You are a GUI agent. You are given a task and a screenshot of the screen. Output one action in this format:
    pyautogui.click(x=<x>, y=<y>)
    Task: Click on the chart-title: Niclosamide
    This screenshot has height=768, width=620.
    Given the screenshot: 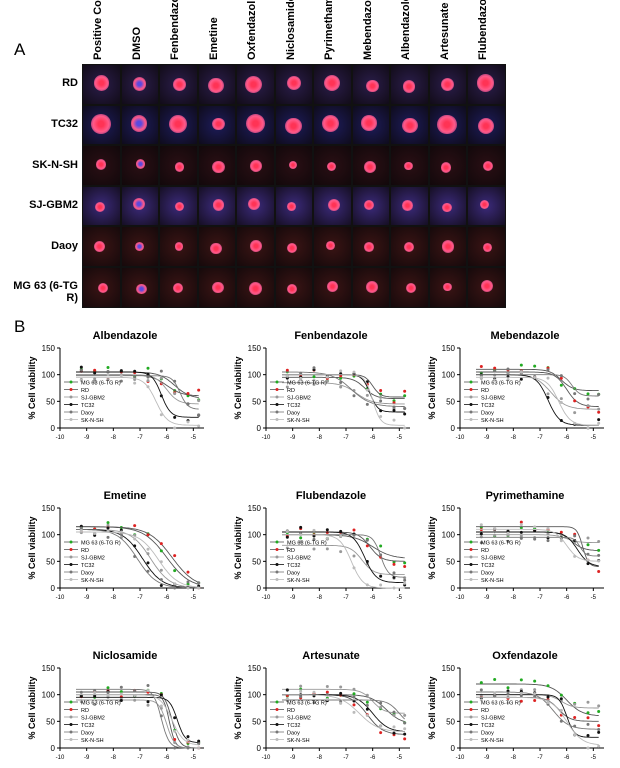 What is the action you would take?
    pyautogui.click(x=125, y=656)
    